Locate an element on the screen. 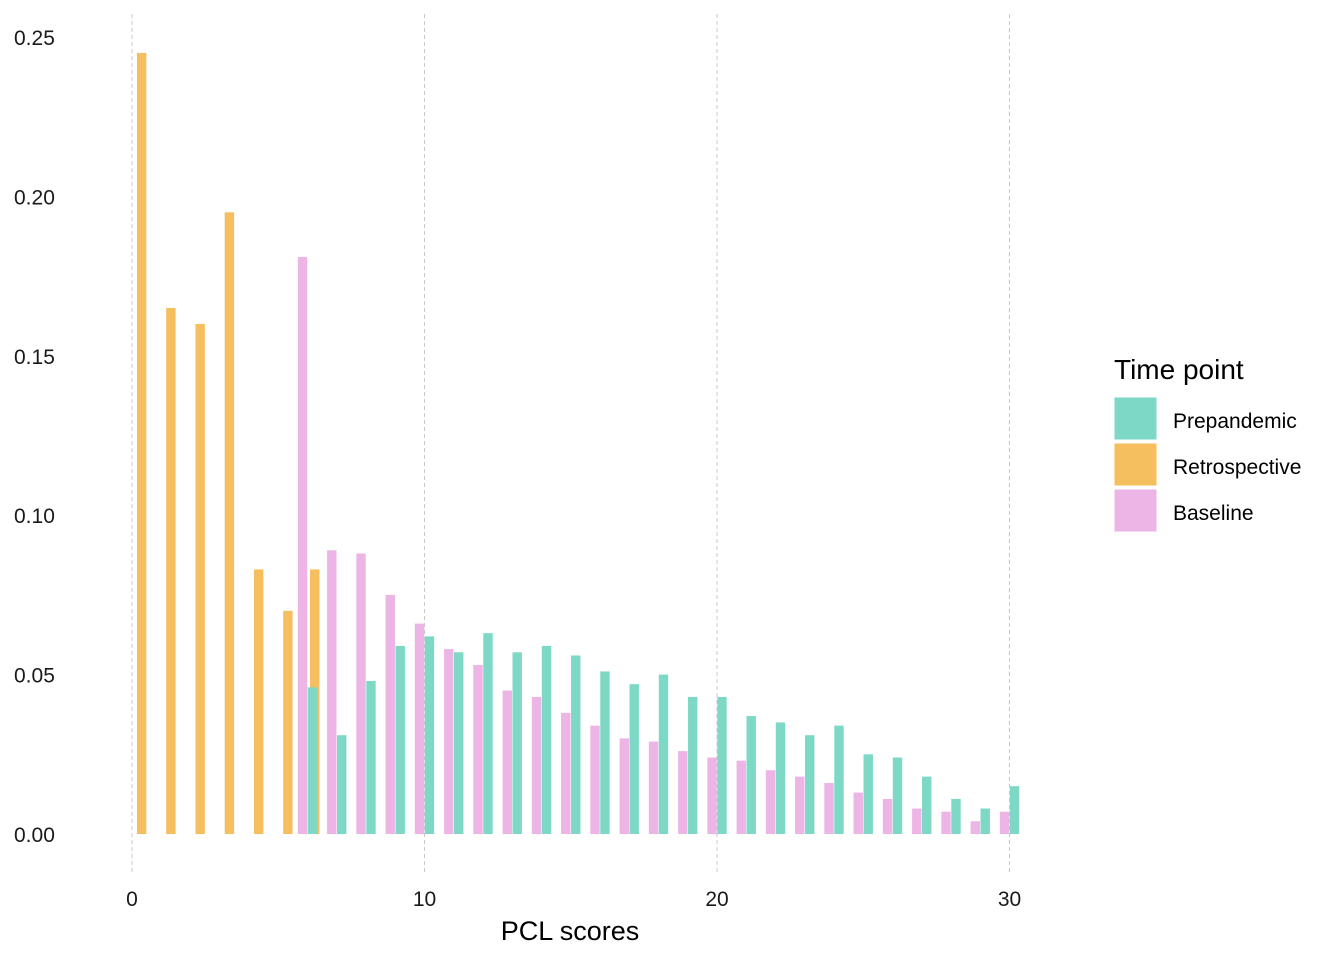  y-tick-label: 0.15 is located at coordinates (34, 357).